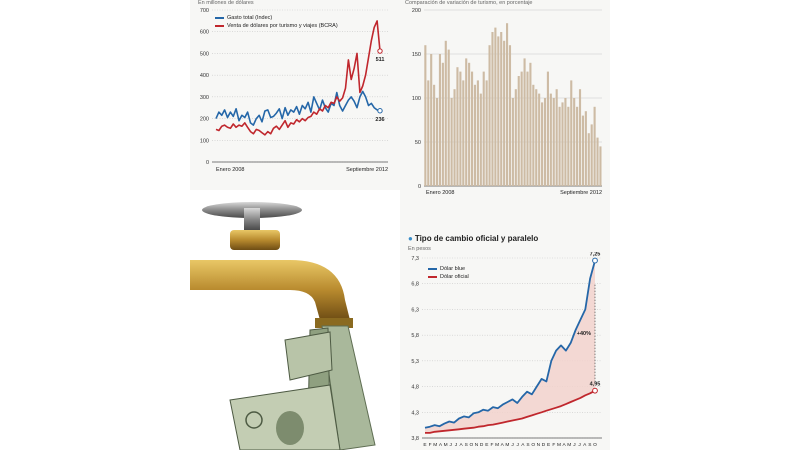  I want to click on end-value-label: 7,25, so click(595, 255).